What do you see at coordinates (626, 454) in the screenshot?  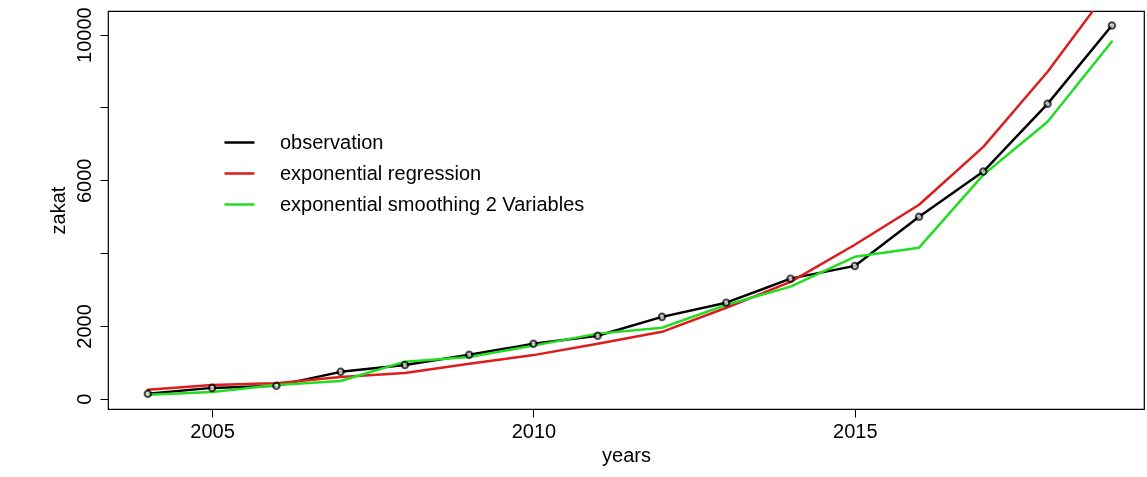 I see `x-axis-title: years` at bounding box center [626, 454].